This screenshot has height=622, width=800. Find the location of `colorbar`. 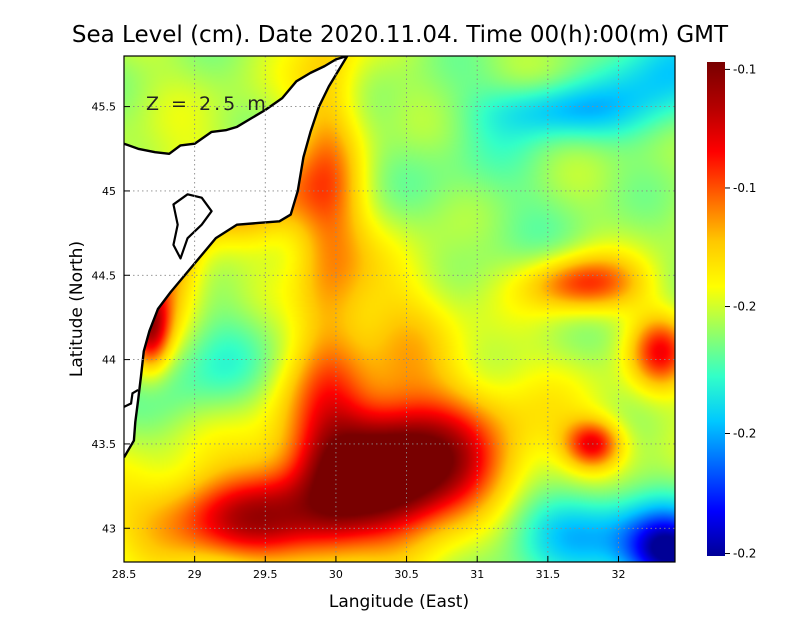

colorbar is located at coordinates (716, 309).